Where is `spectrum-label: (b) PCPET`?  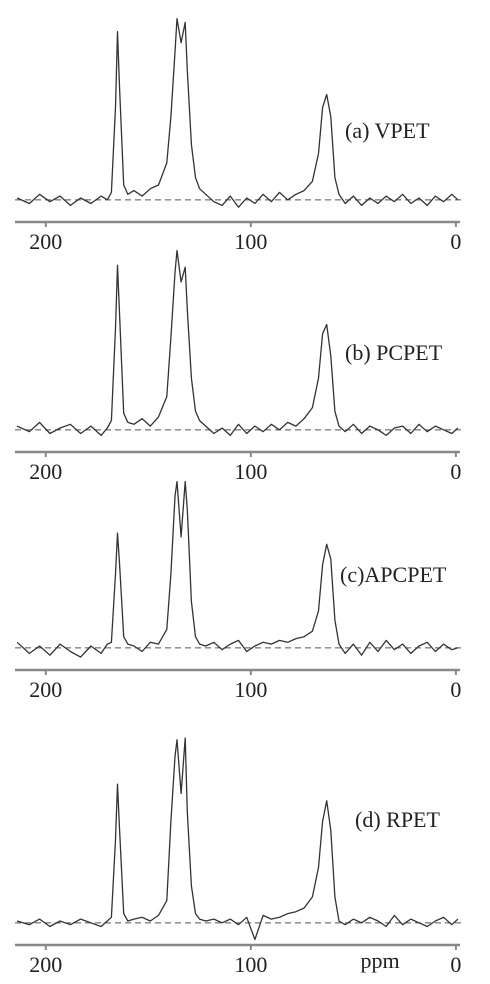 spectrum-label: (b) PCPET is located at coordinates (394, 352).